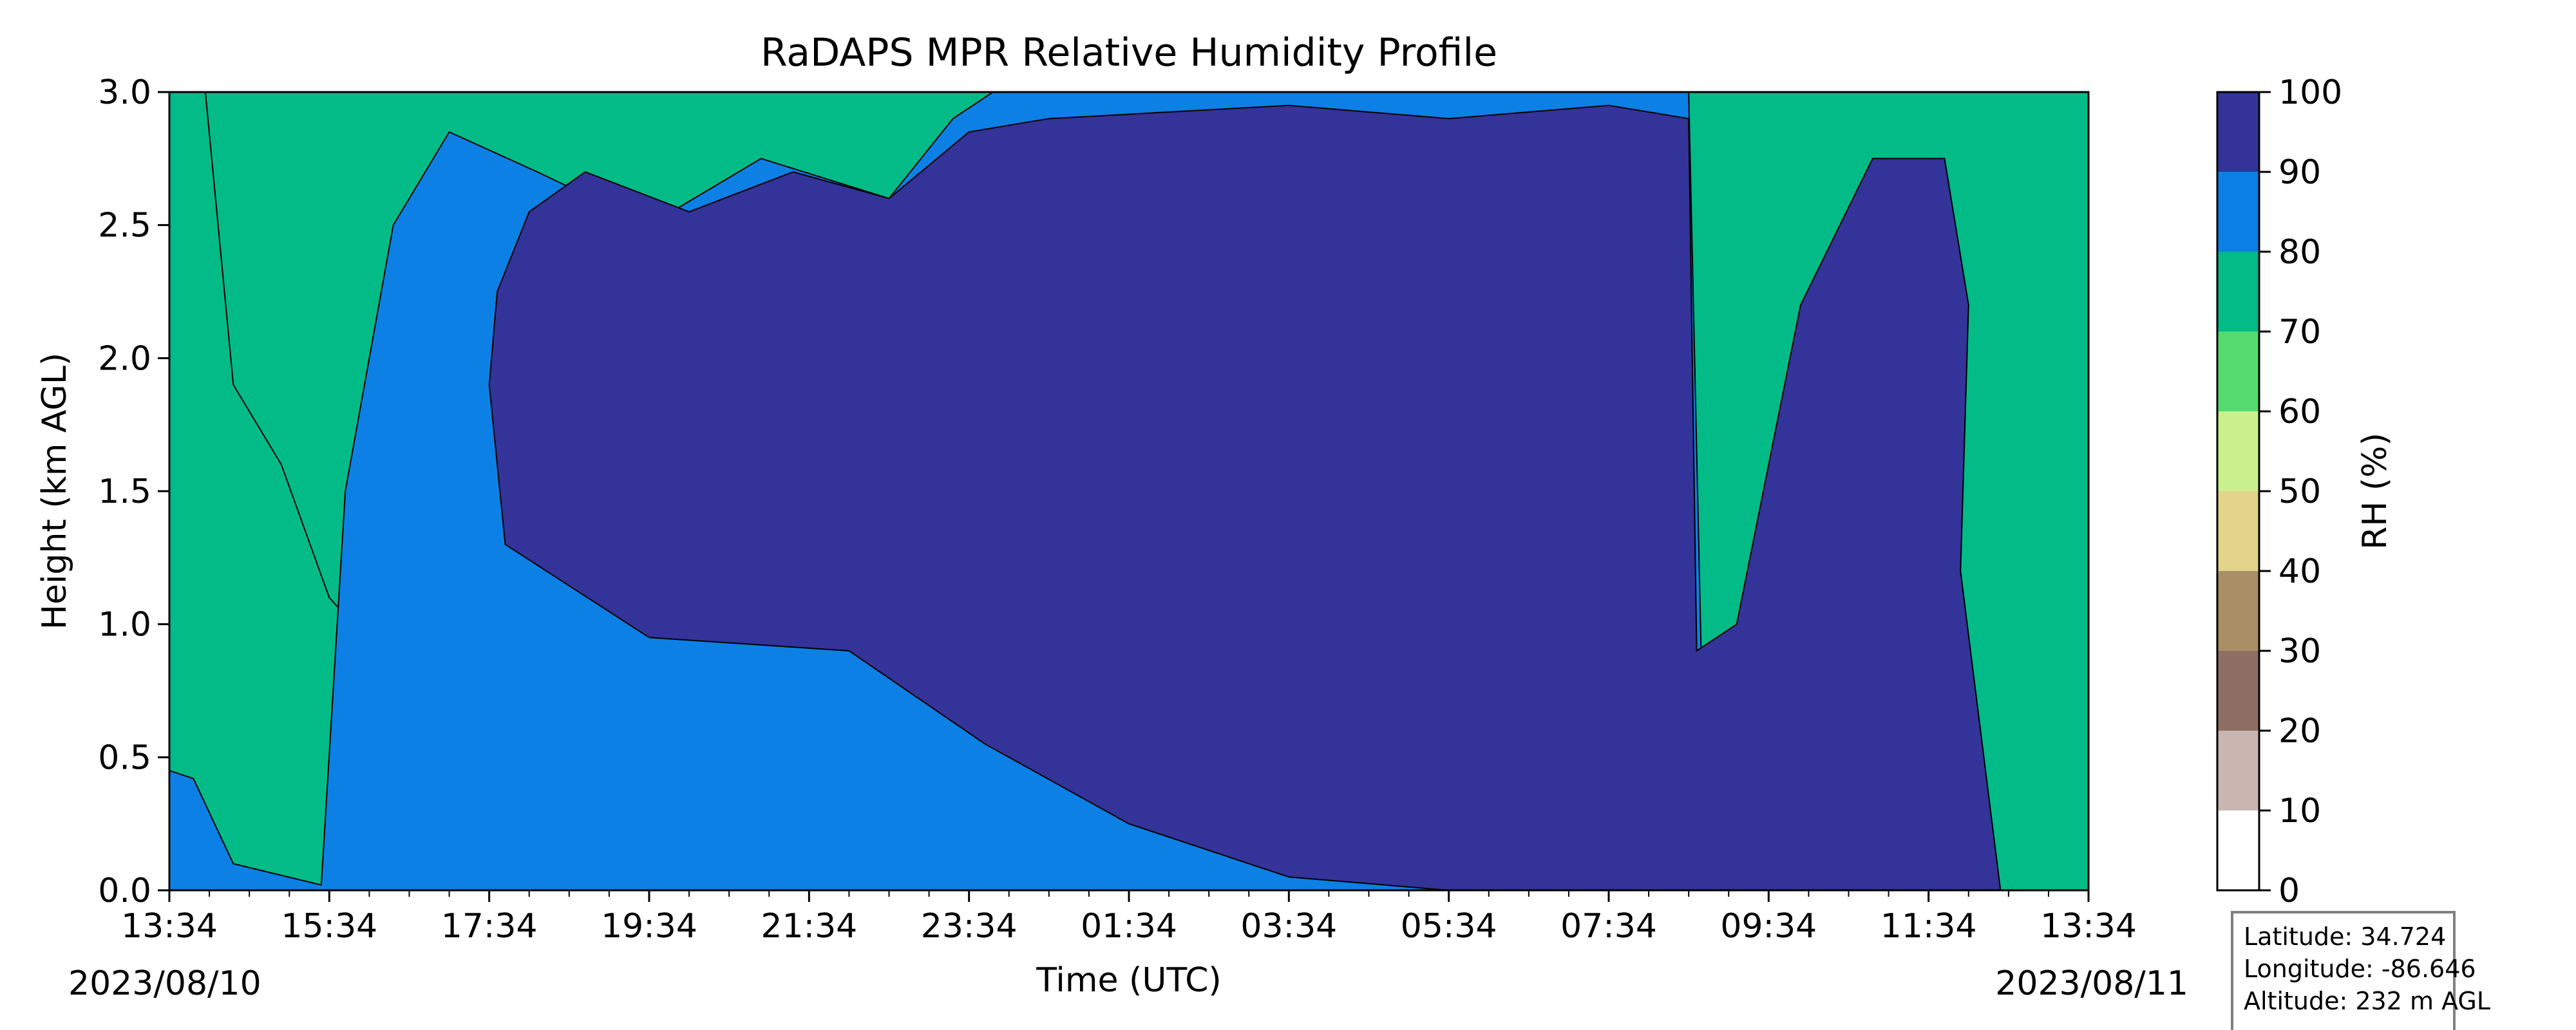  I want to click on x-tick-label: 15:34, so click(329, 926).